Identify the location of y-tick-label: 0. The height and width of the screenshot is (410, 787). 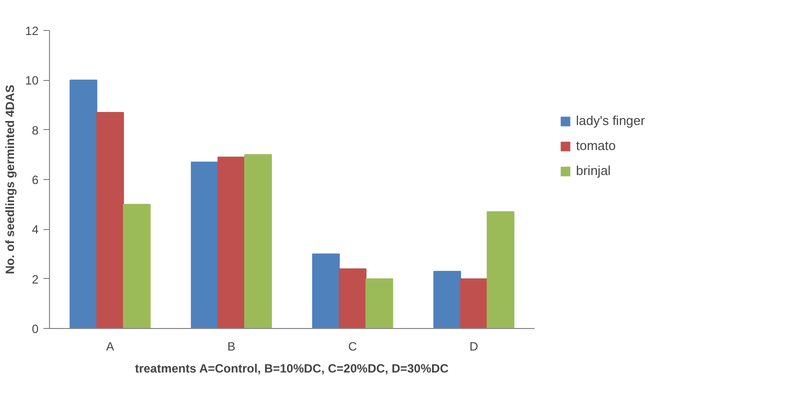
(35, 329).